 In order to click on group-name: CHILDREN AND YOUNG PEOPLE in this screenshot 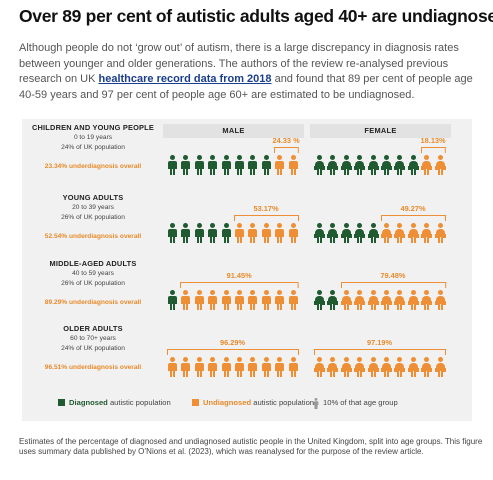, I will do `click(93, 127)`.